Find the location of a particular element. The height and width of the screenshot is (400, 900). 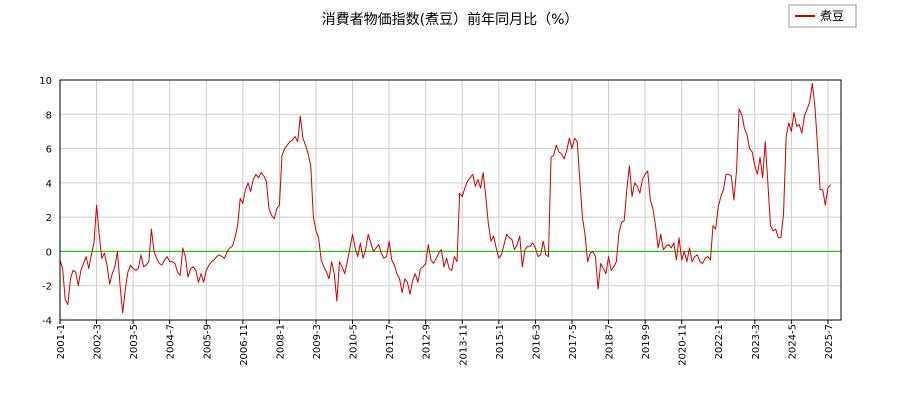

x-tick-label: 2016-3 is located at coordinates (536, 341).